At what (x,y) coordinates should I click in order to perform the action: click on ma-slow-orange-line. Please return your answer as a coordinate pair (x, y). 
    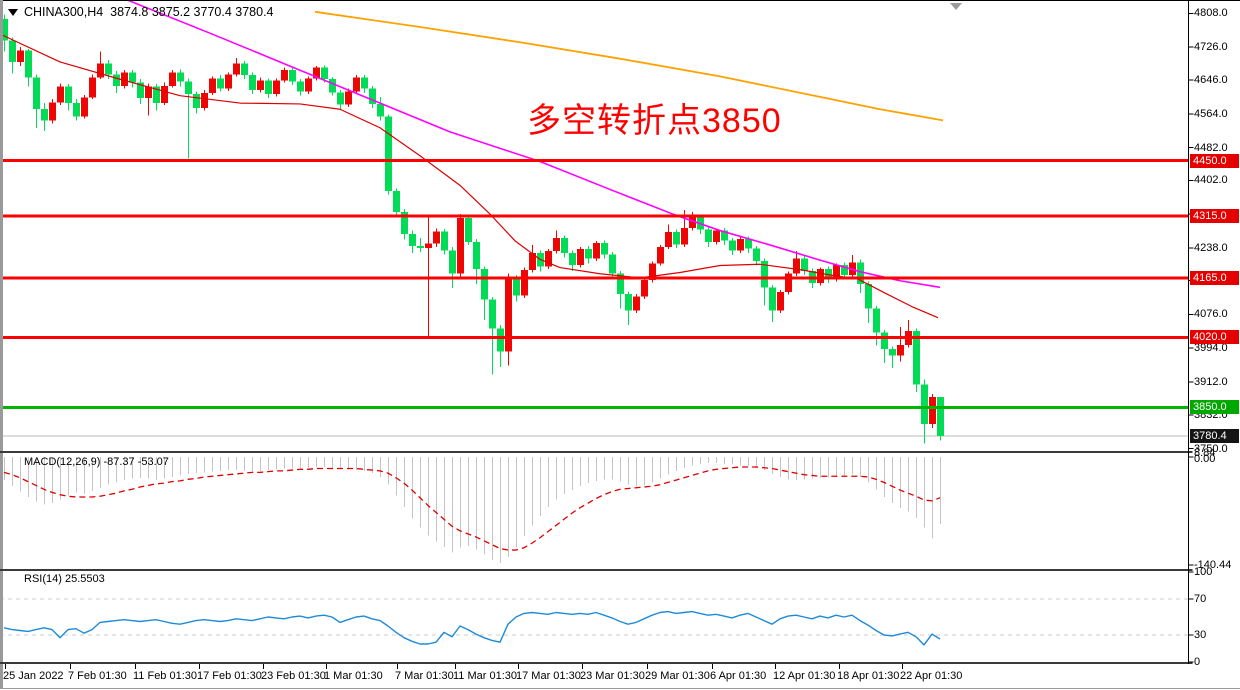
    Looking at the image, I should click on (629, 66).